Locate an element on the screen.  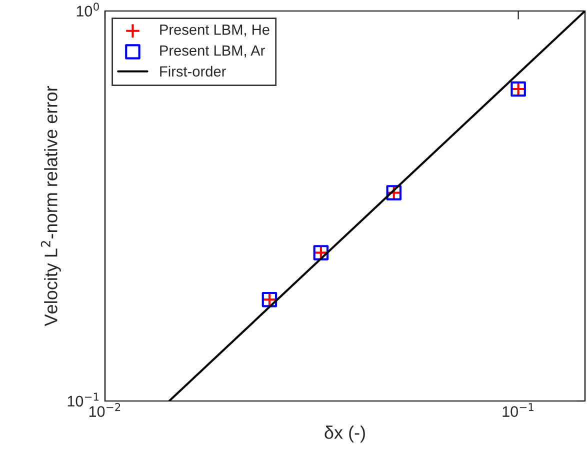
legend-label: Present LBM, Ar is located at coordinates (212, 52).